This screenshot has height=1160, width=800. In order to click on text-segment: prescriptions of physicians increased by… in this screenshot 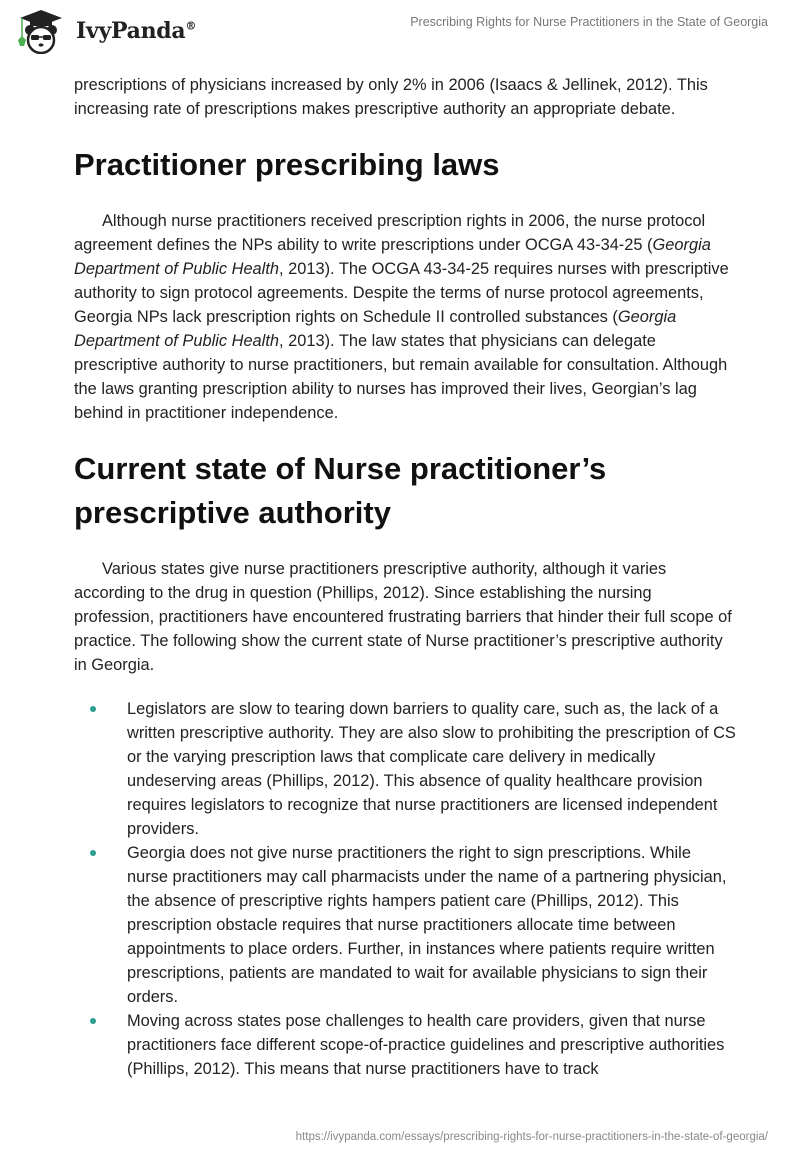, I will do `click(391, 97)`.